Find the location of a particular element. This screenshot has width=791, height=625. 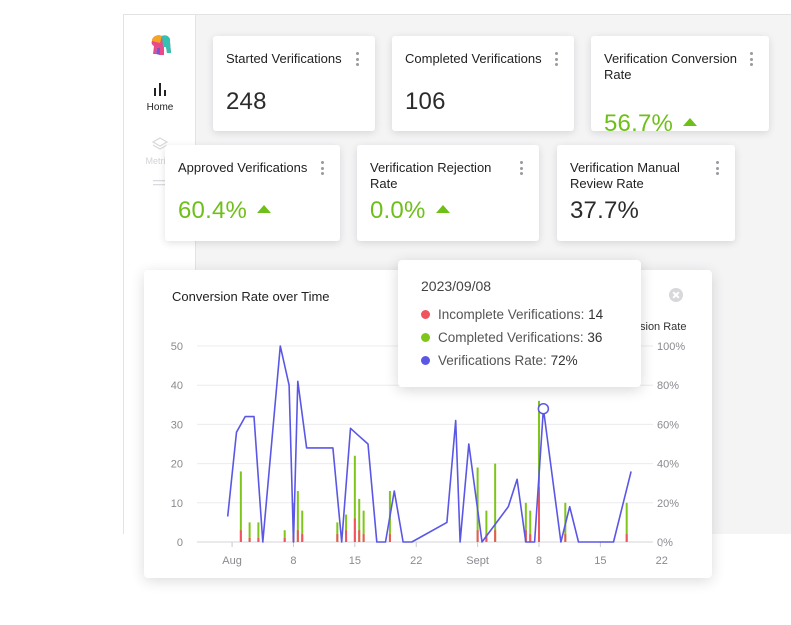

nav-home-label: Home is located at coordinates (160, 107).